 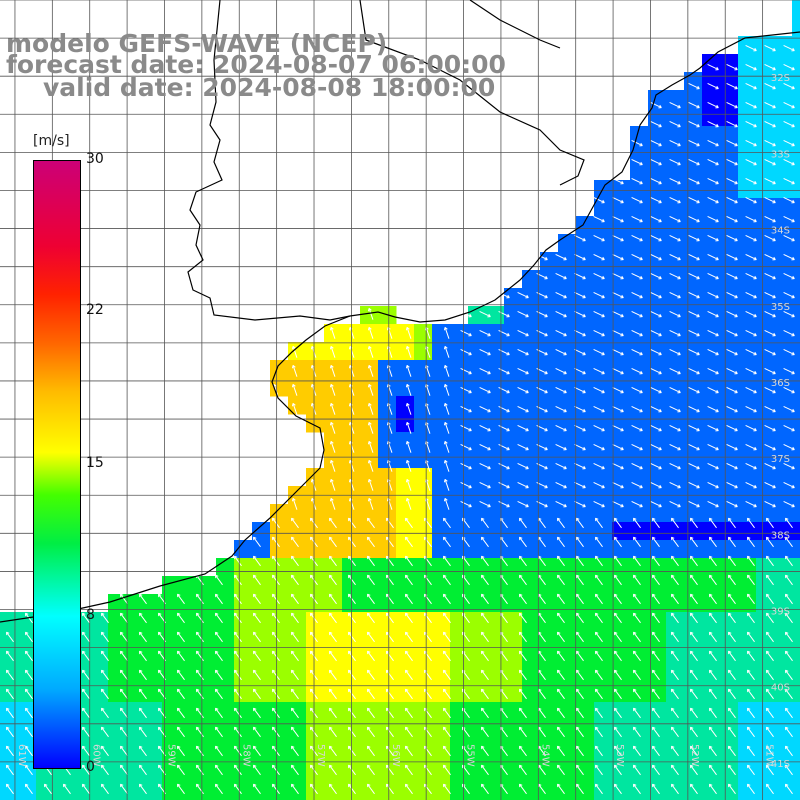 What do you see at coordinates (95, 463) in the screenshot?
I see `colorbar-tick-15: 15` at bounding box center [95, 463].